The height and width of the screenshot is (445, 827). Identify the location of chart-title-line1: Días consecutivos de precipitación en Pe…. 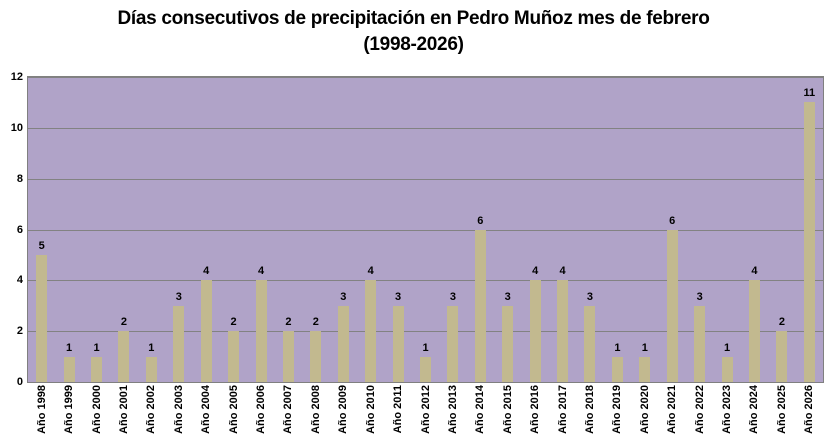
(413, 18).